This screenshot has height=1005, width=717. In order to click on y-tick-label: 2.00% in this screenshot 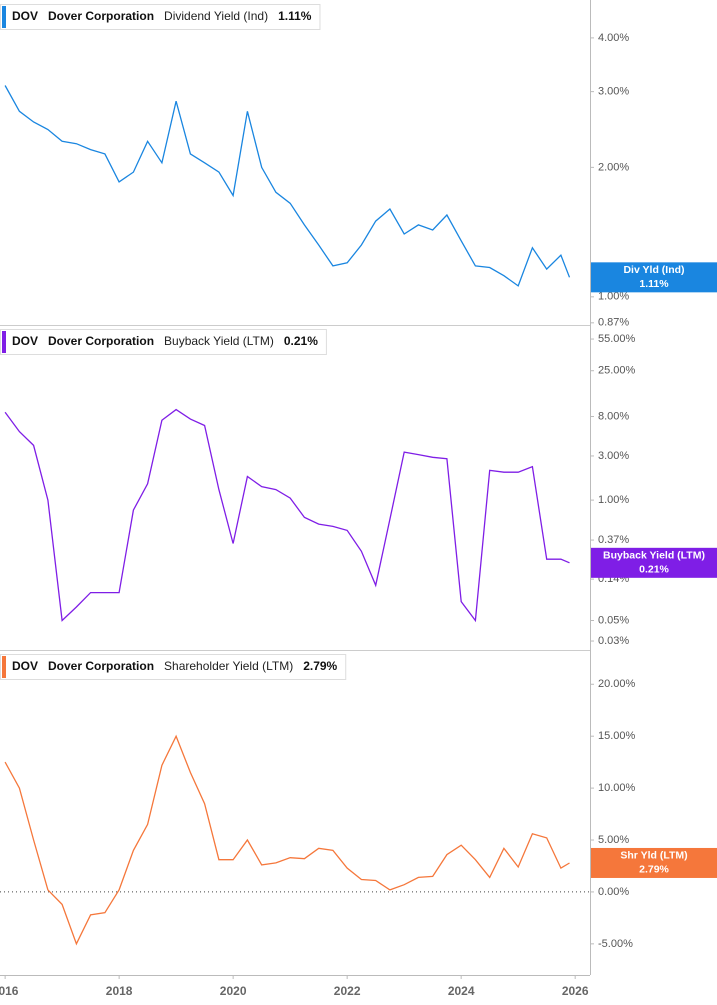, I will do `click(613, 167)`.